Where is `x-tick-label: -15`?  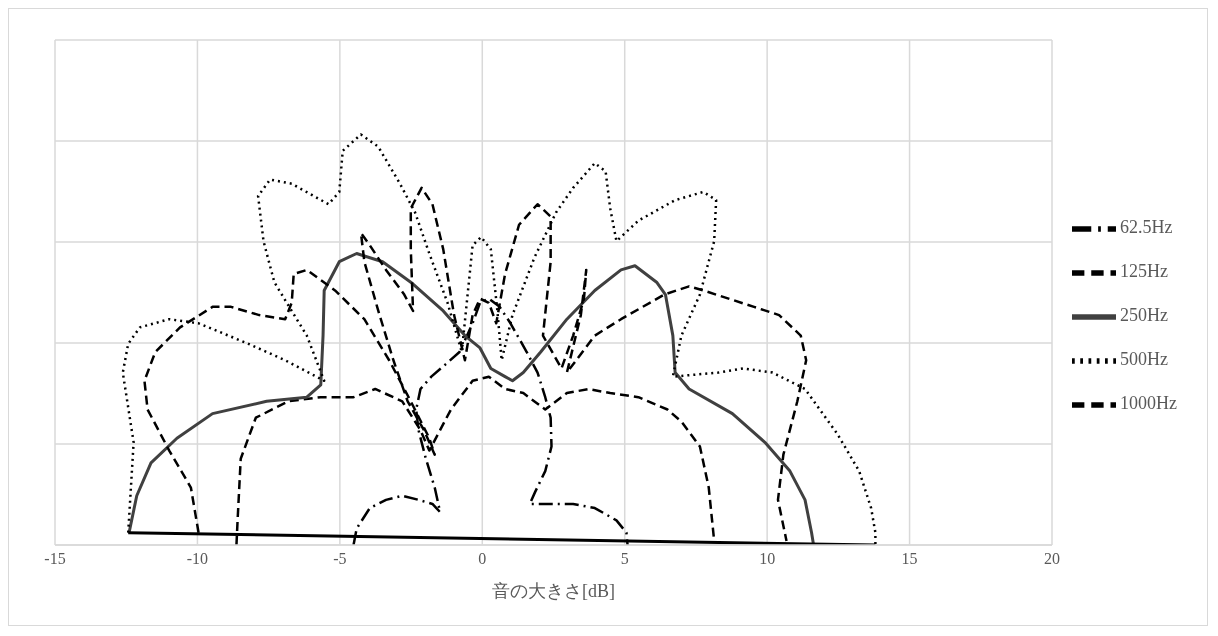
x-tick-label: -15 is located at coordinates (55, 559).